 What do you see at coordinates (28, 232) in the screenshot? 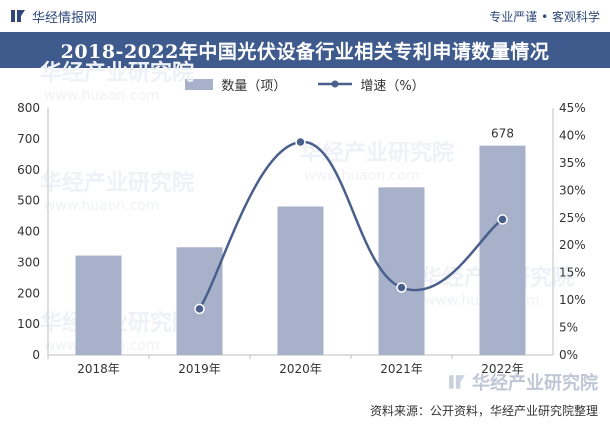
I see `y-left-tick-label: 400` at bounding box center [28, 232].